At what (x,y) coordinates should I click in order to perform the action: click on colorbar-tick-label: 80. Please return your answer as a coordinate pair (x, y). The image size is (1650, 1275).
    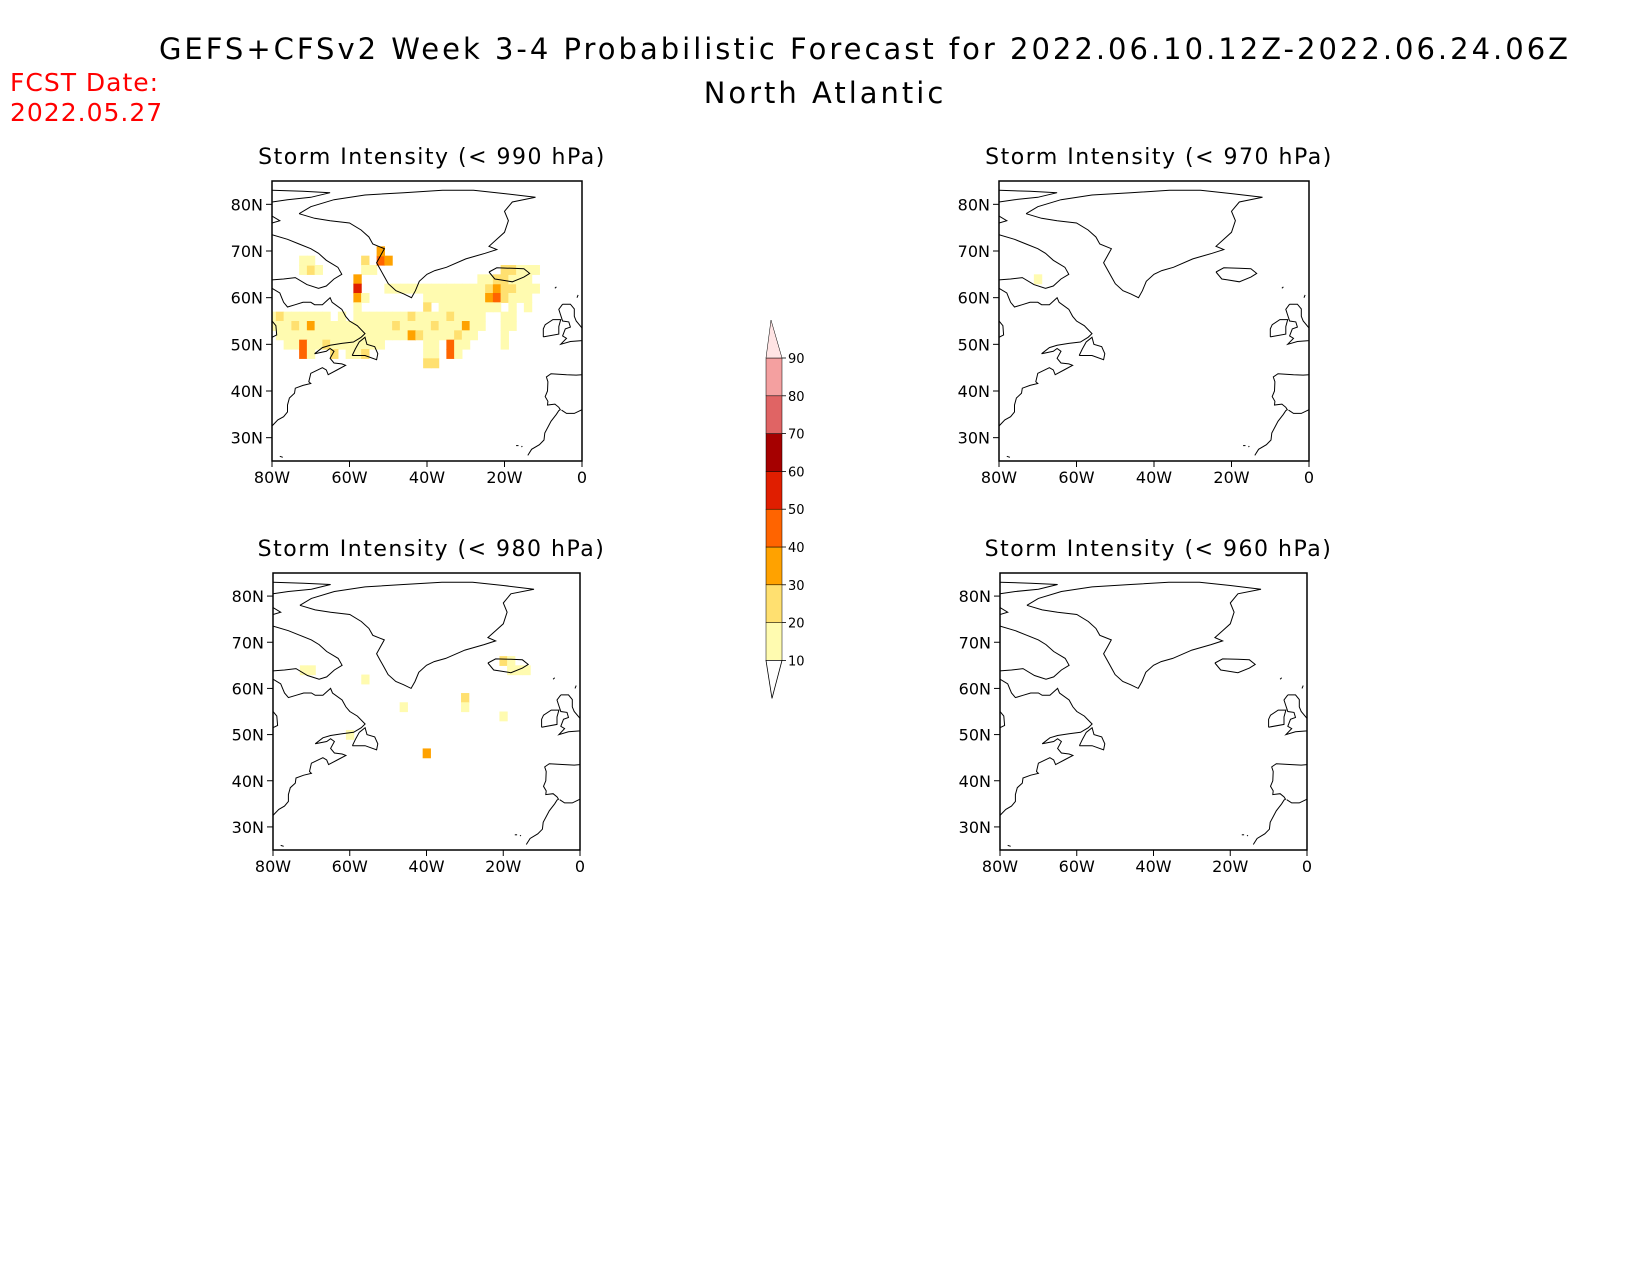
    Looking at the image, I should click on (796, 397).